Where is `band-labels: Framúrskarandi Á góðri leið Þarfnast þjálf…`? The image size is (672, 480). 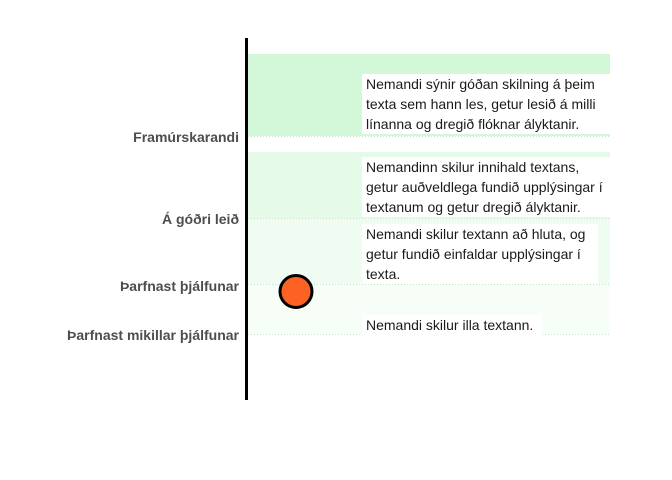 band-labels: Framúrskarandi Á góðri leið Þarfnast þjálf… is located at coordinates (153, 236).